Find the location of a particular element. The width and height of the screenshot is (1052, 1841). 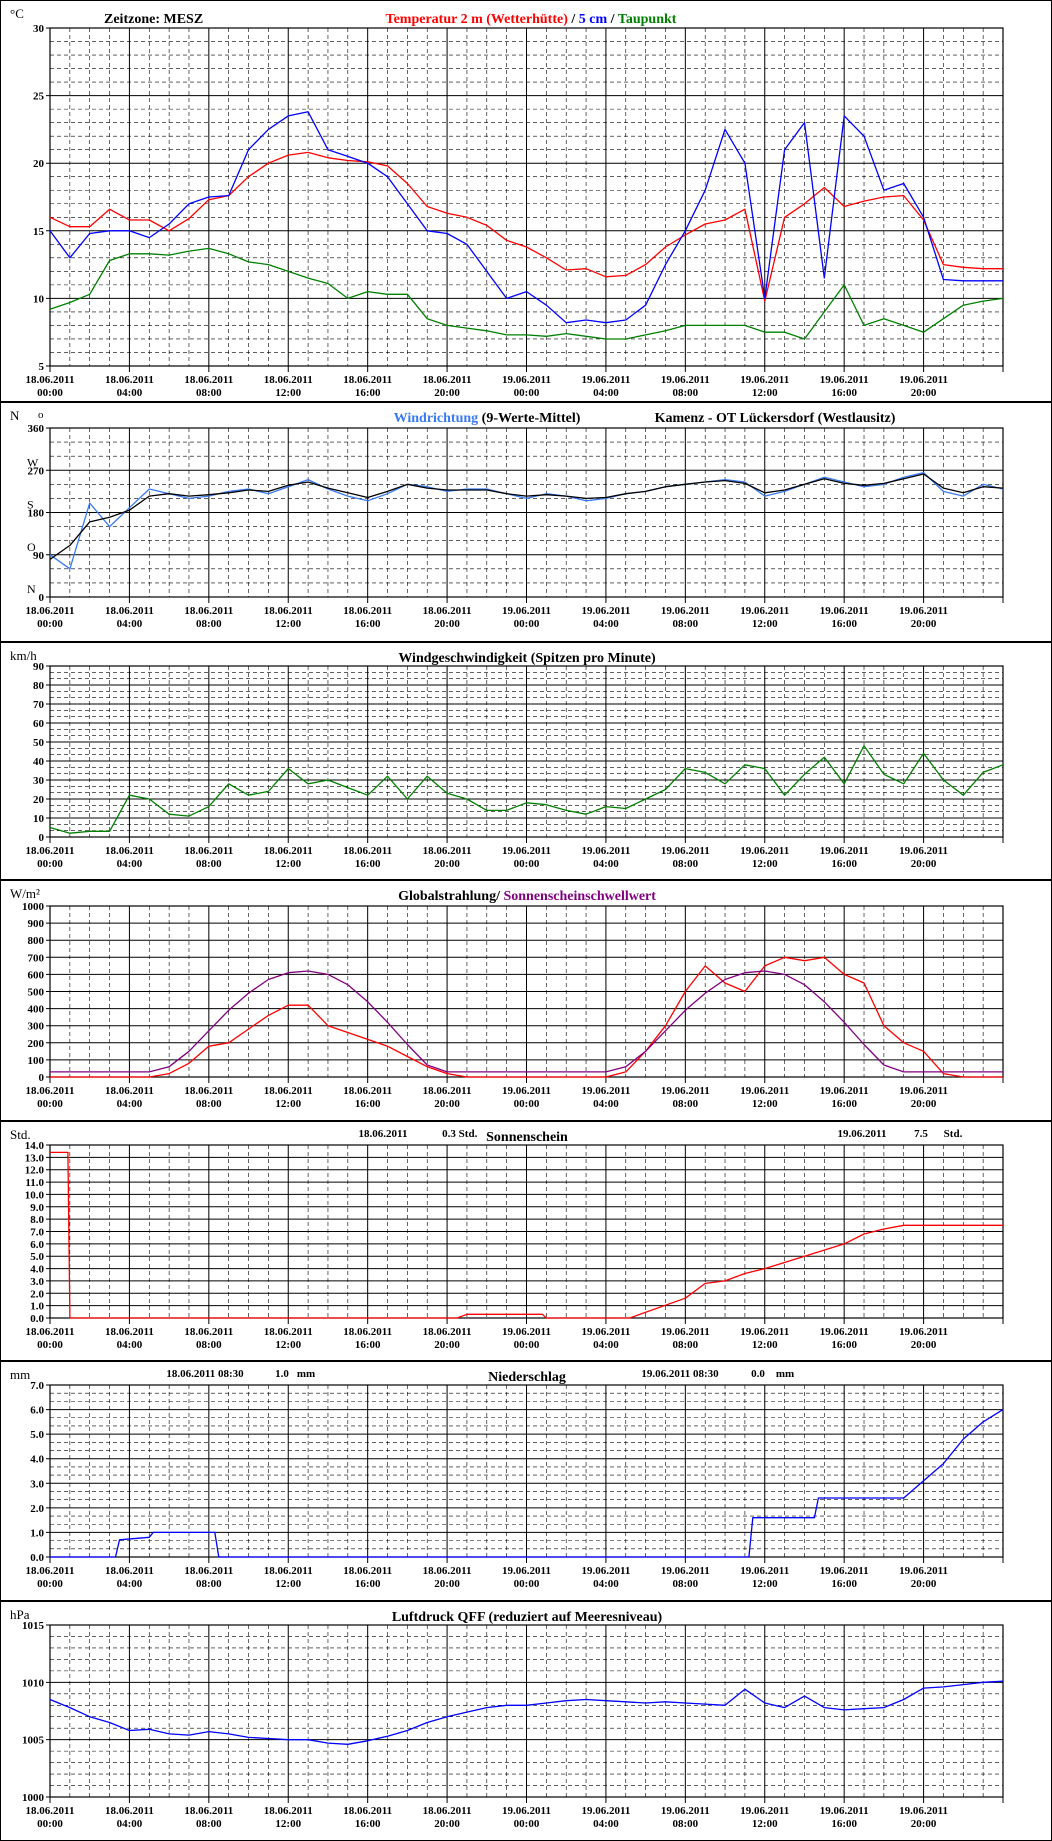

annotation-unit: mm is located at coordinates (785, 1374).